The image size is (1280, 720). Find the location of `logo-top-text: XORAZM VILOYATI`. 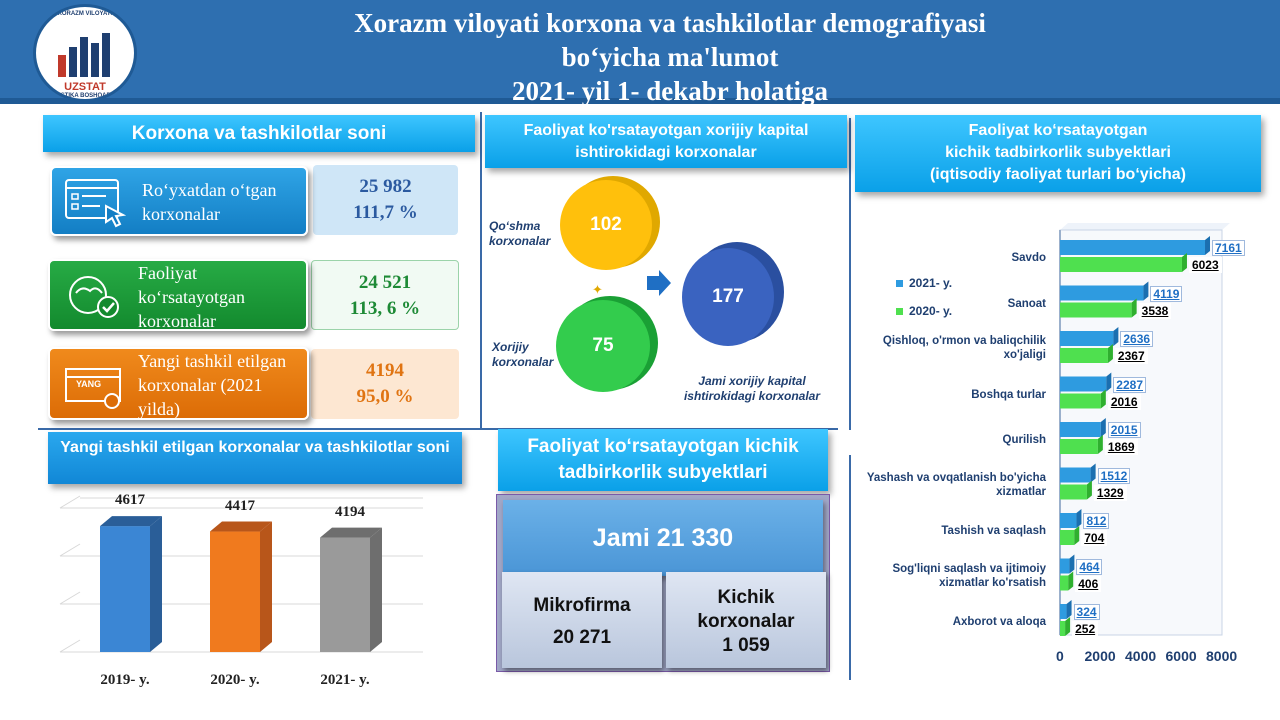

logo-top-text: XORAZM VILOYATI is located at coordinates (85, 14).